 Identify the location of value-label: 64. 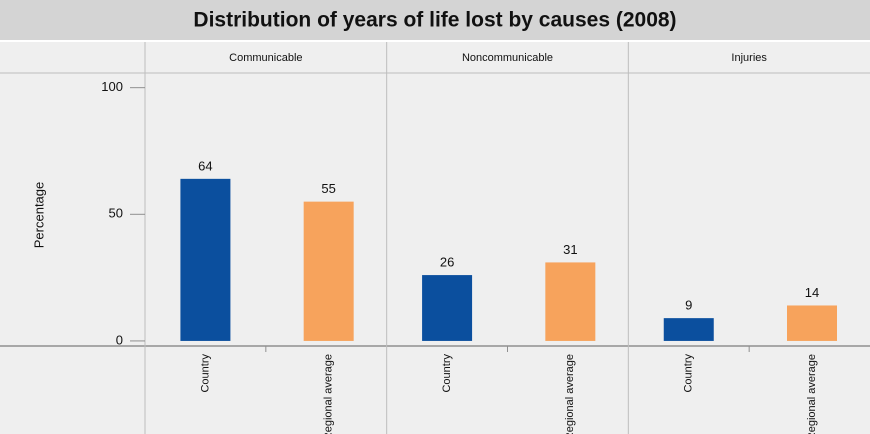
(205, 165).